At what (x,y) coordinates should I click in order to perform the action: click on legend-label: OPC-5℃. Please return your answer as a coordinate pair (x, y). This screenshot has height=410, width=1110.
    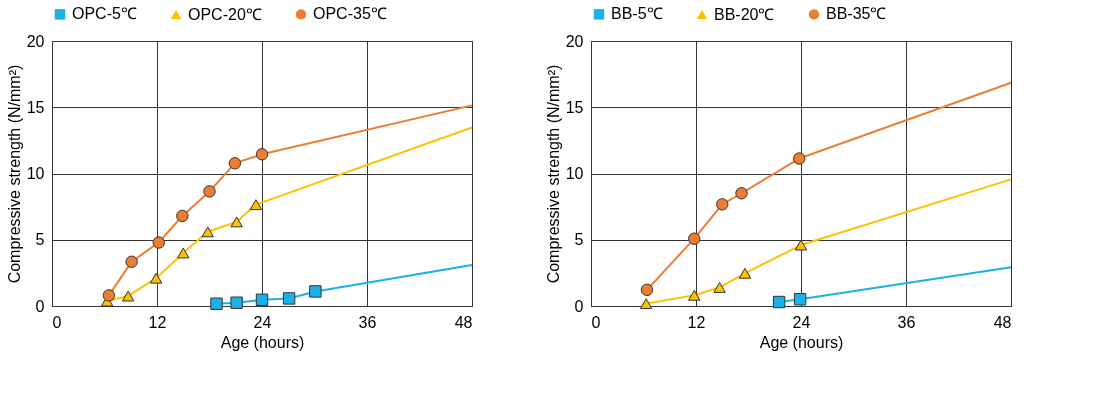
    Looking at the image, I should click on (104, 14).